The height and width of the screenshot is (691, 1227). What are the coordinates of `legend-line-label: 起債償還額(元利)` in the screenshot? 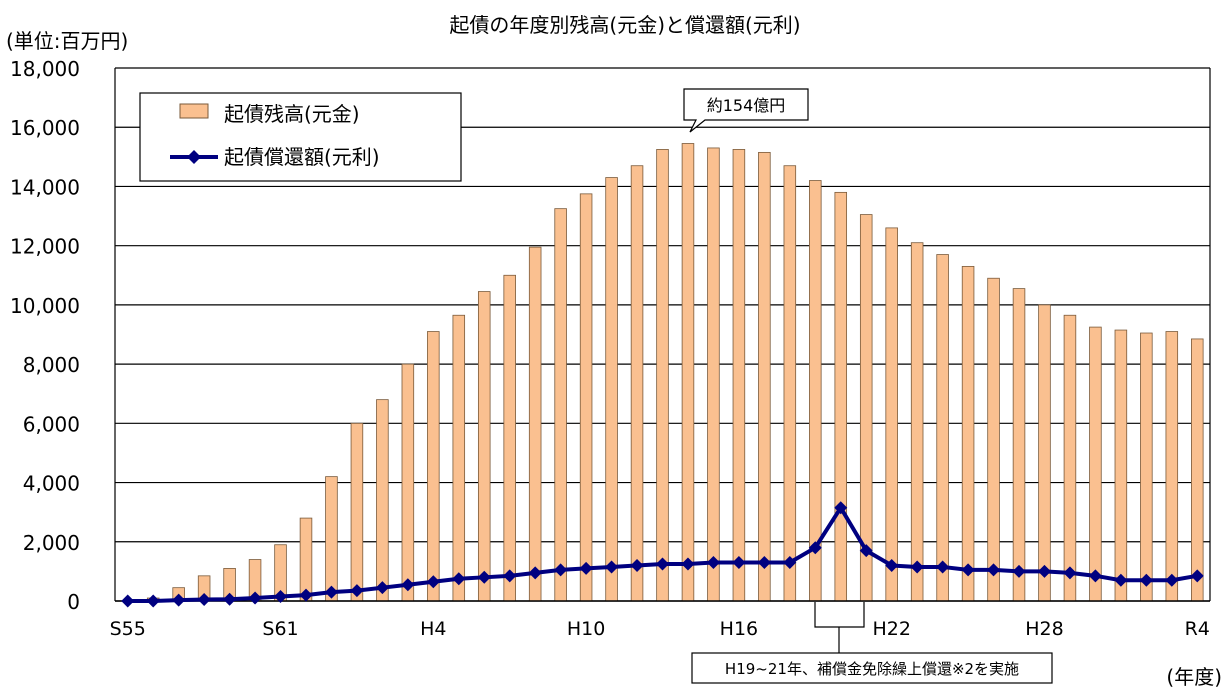 It's located at (302, 157).